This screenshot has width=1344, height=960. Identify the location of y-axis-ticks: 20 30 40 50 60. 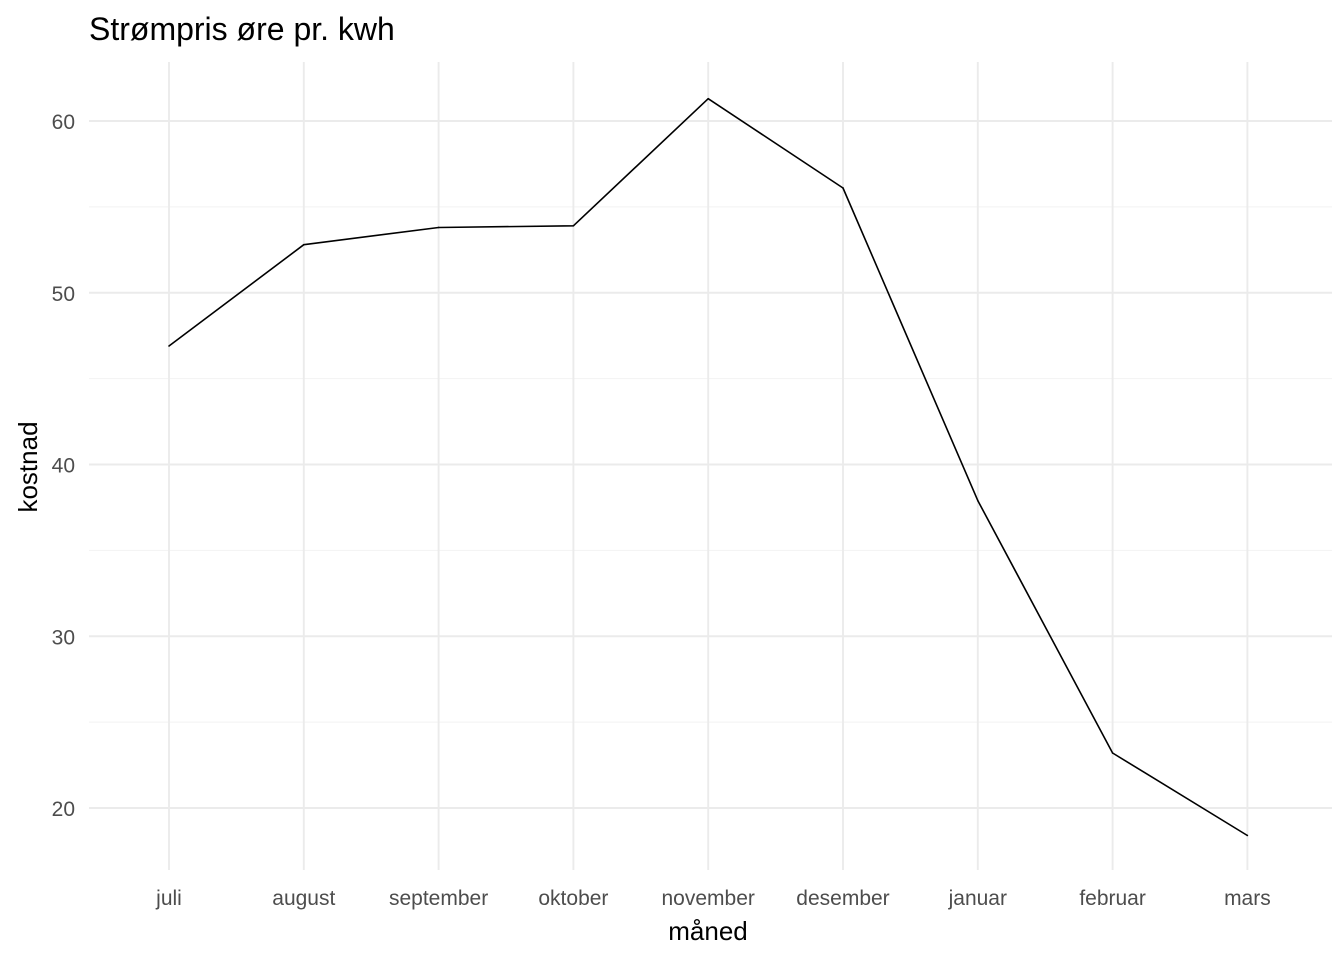
(63, 466).